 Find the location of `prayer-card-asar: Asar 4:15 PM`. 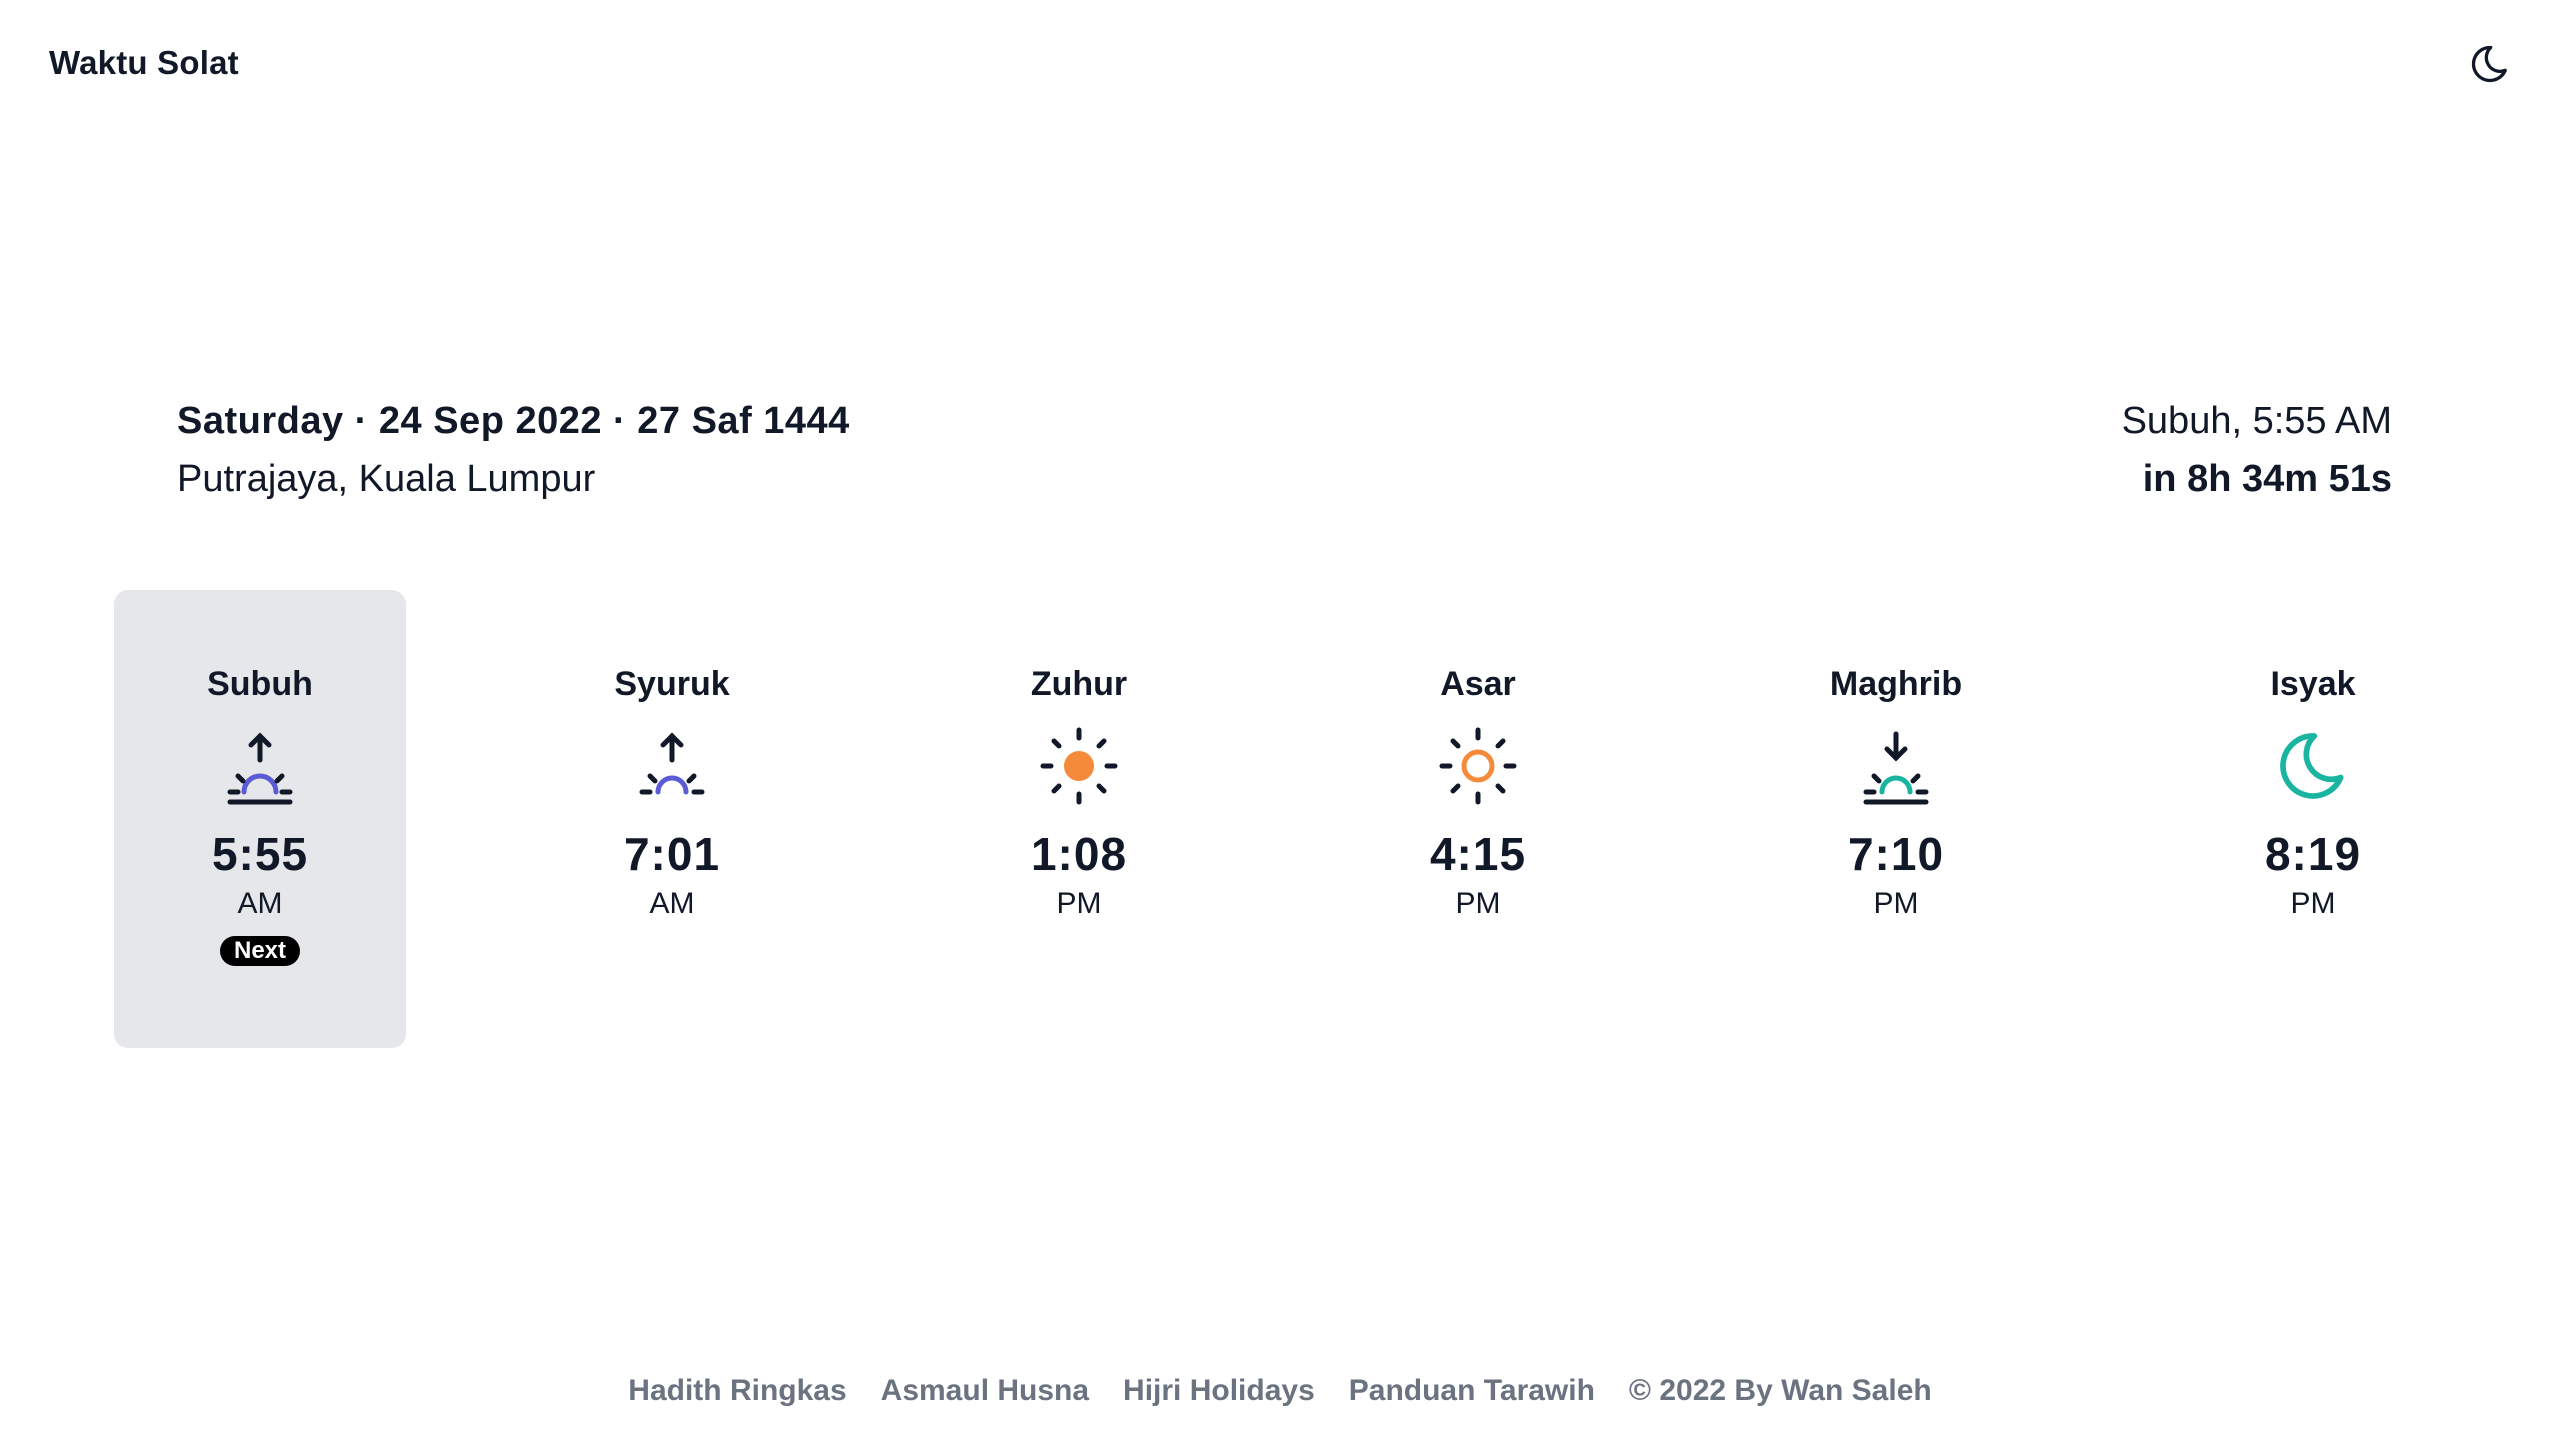

prayer-card-asar: Asar 4:15 PM is located at coordinates (1478, 819).